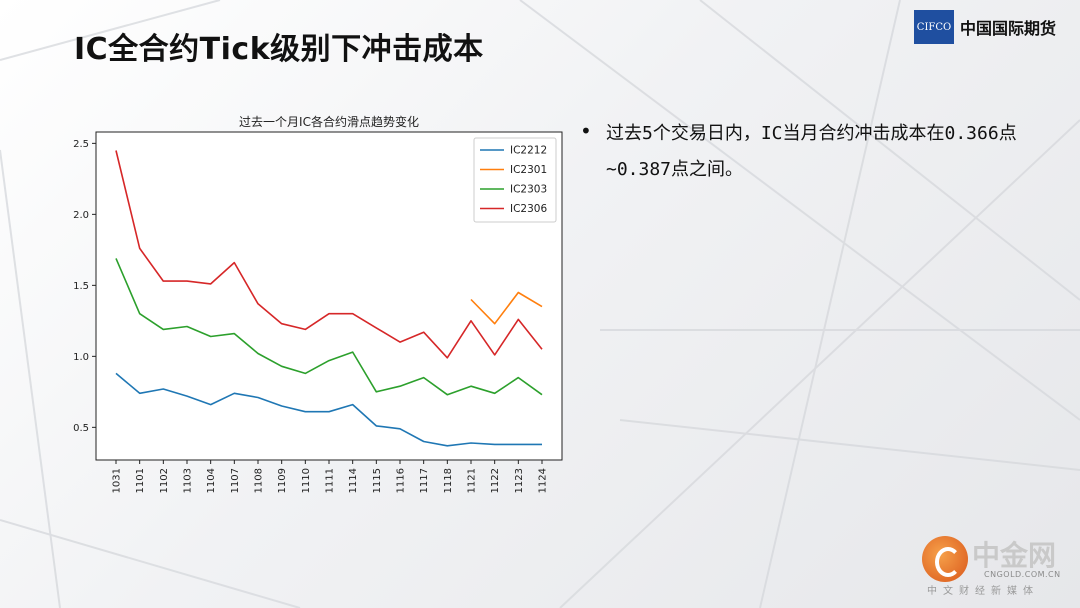 This screenshot has height=608, width=1080. I want to click on chart-legend: IC2212 IC2301 IC2303 IC2306, so click(515, 180).